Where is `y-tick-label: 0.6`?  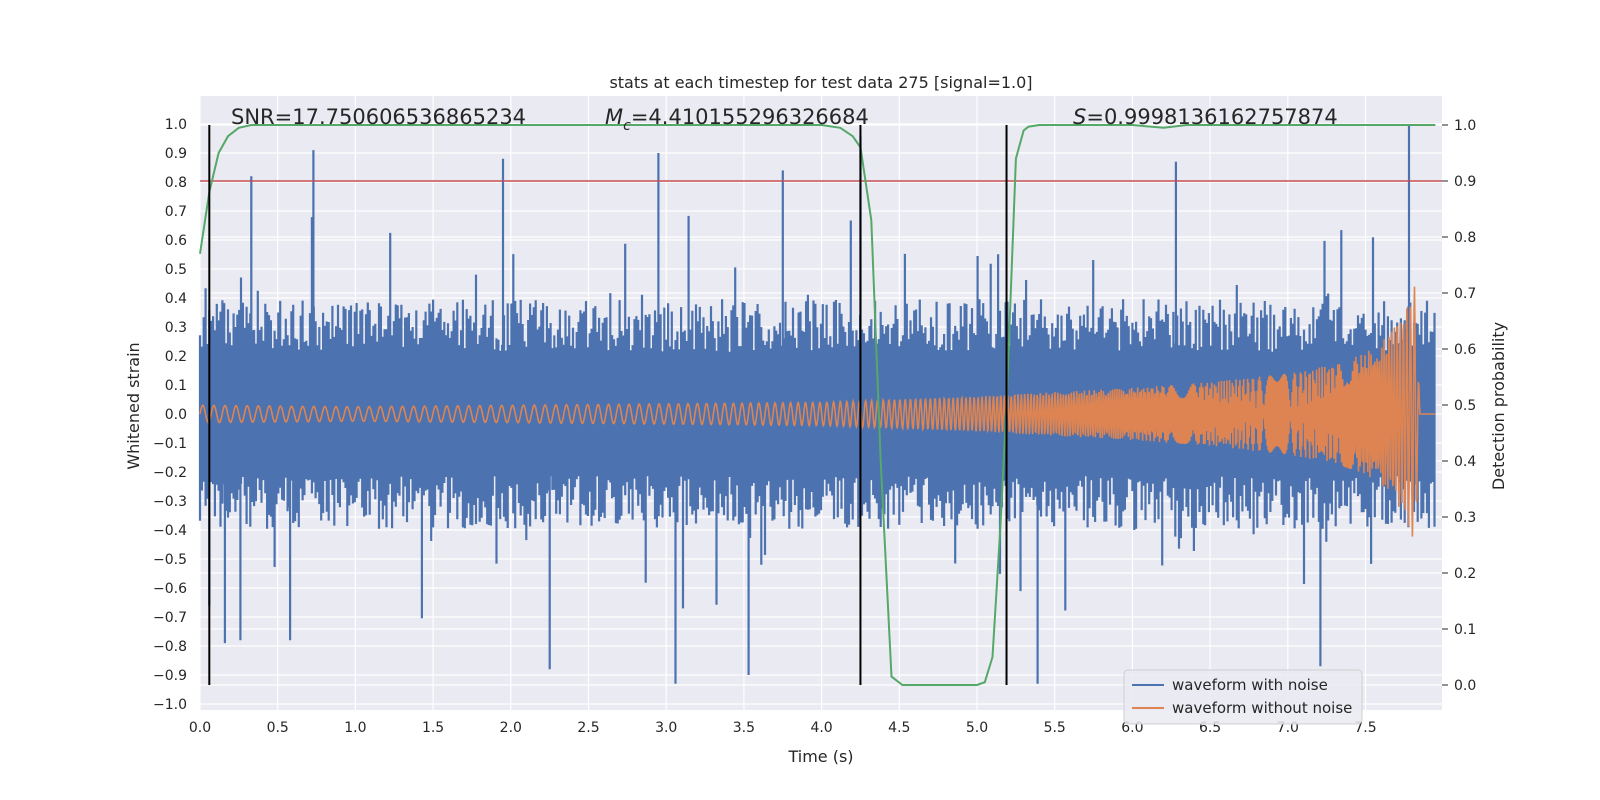 y-tick-label: 0.6 is located at coordinates (176, 241).